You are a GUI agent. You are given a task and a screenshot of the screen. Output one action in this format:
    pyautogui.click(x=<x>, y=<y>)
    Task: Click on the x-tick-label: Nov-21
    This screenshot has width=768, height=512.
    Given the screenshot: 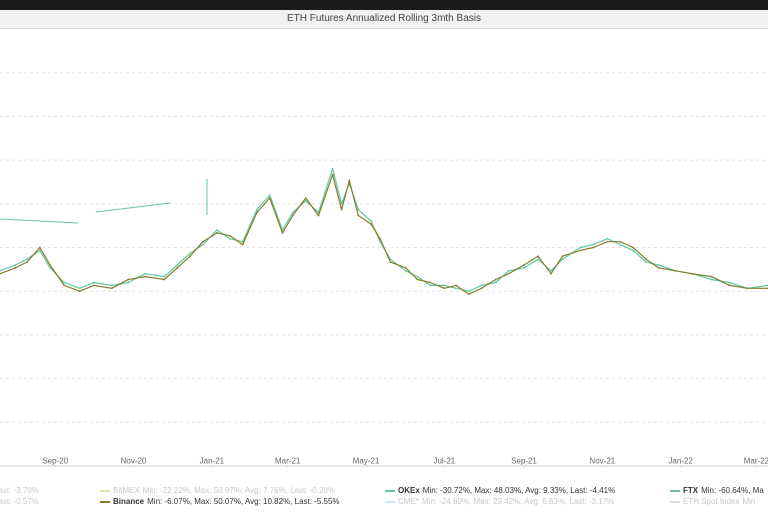 What is the action you would take?
    pyautogui.click(x=602, y=461)
    